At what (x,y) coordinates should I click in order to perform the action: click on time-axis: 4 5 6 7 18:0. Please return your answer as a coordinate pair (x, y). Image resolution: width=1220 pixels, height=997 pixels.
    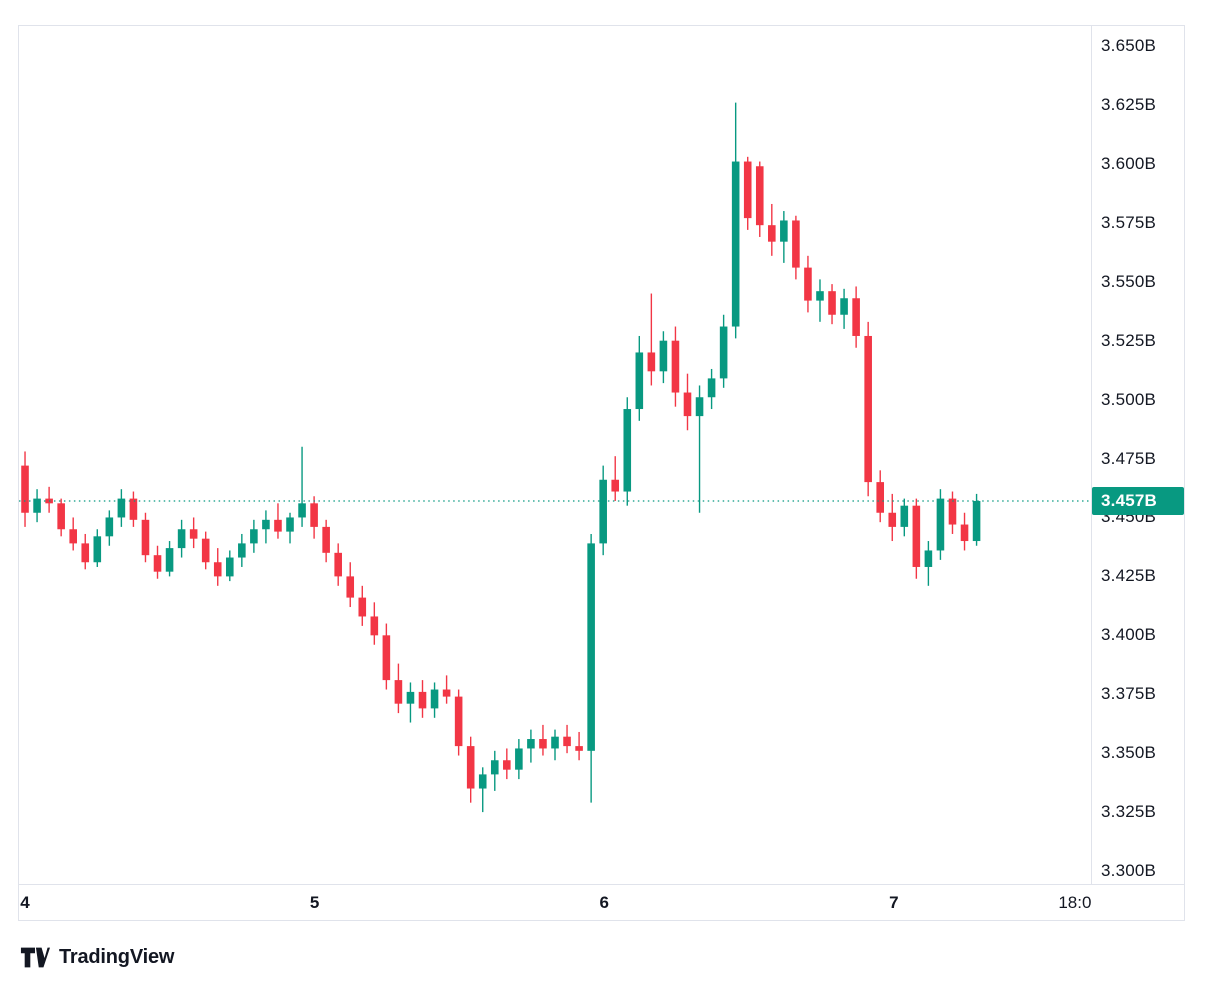
    Looking at the image, I should click on (555, 902).